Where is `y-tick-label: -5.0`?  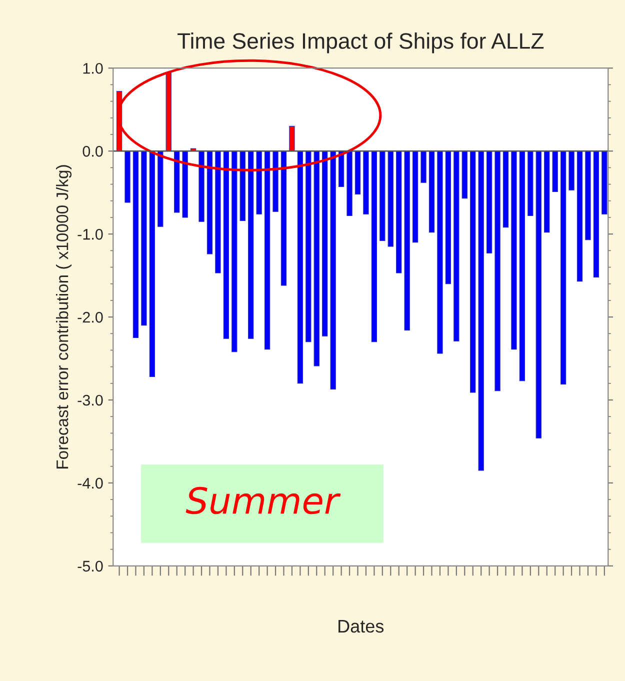
y-tick-label: -5.0 is located at coordinates (90, 566).